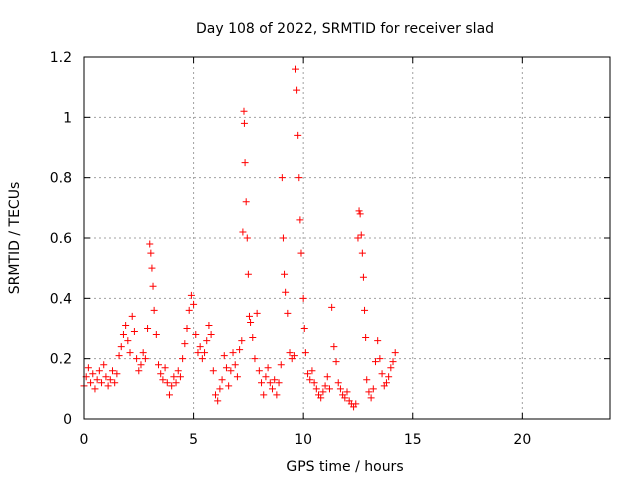  What do you see at coordinates (522, 440) in the screenshot?
I see `x-tick-label: 20` at bounding box center [522, 440].